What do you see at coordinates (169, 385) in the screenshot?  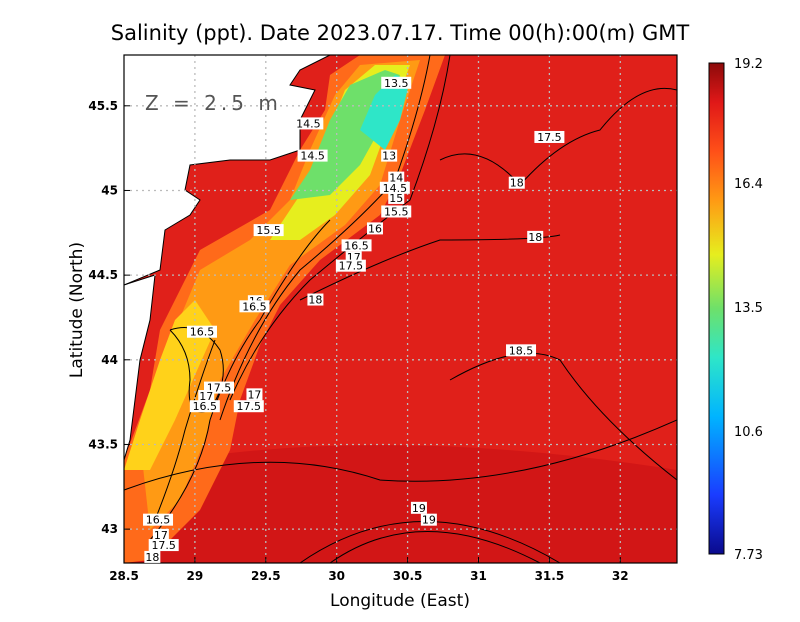 I see `yellow-zone` at bounding box center [169, 385].